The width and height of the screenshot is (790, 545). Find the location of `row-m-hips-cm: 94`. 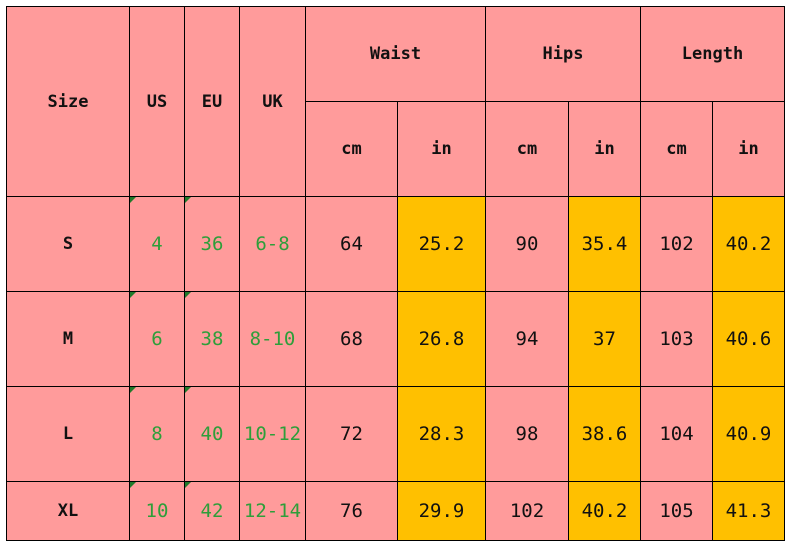

row-m-hips-cm: 94 is located at coordinates (527, 339).